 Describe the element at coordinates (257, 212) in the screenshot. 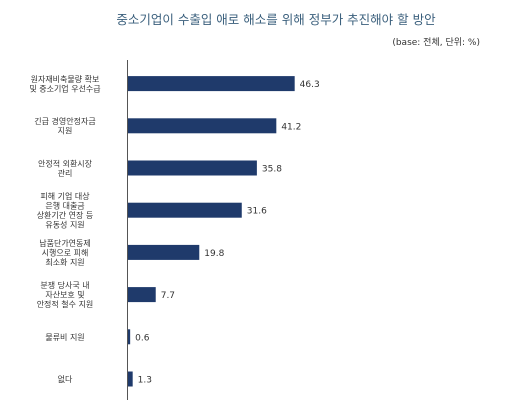

I see `value-label-3: 31.6` at that location.